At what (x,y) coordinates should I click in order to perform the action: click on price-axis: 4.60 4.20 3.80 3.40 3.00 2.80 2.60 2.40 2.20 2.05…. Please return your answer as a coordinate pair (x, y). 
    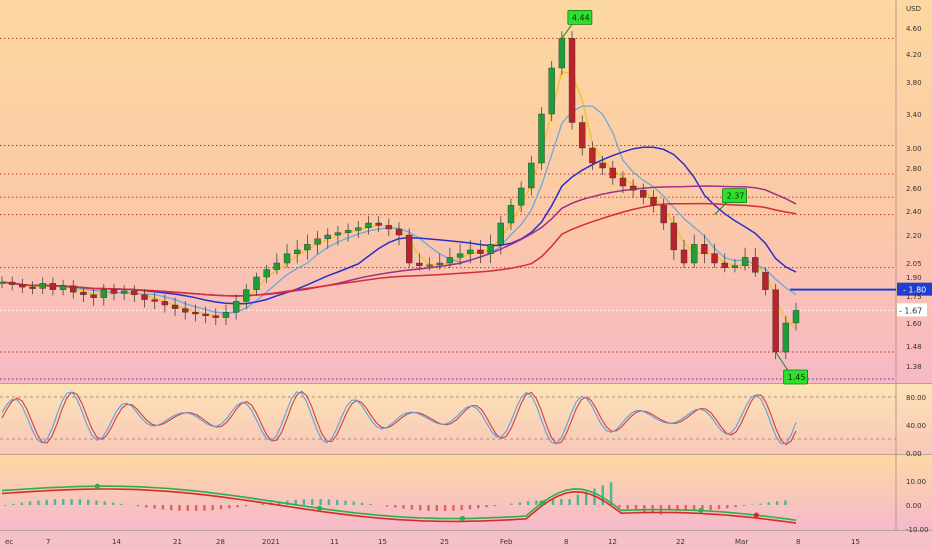
    Looking at the image, I should click on (914, 198).